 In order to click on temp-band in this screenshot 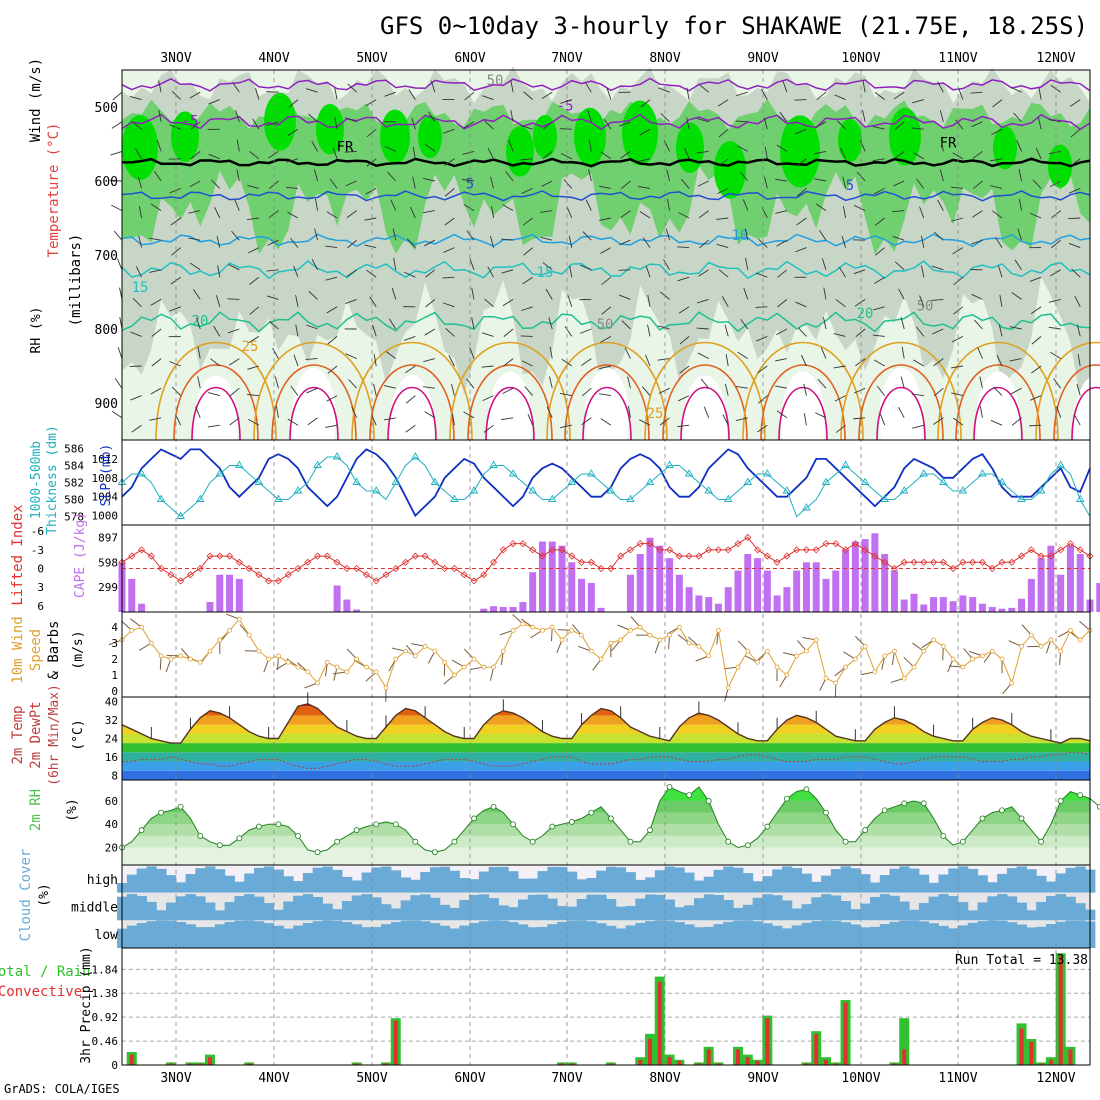, I will do `click(606, 711)`.